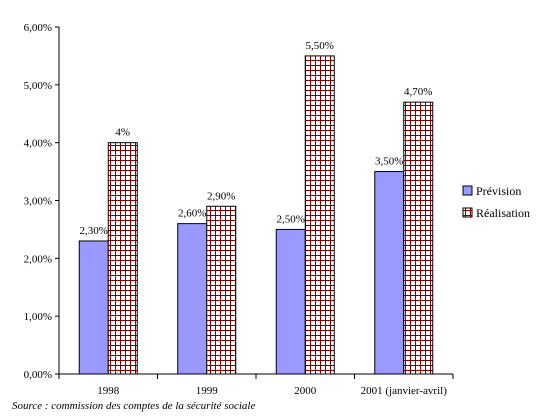 The image size is (552, 420). Describe the element at coordinates (38, 259) in the screenshot. I see `y-tick-label: 2,00%` at that location.